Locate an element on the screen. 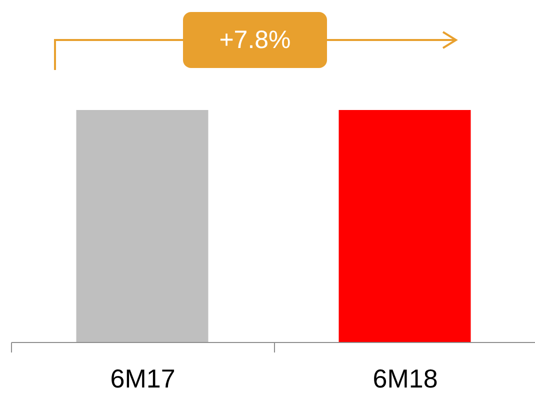 This screenshot has width=535, height=410. x-tick-label: 6M17 is located at coordinates (143, 379).